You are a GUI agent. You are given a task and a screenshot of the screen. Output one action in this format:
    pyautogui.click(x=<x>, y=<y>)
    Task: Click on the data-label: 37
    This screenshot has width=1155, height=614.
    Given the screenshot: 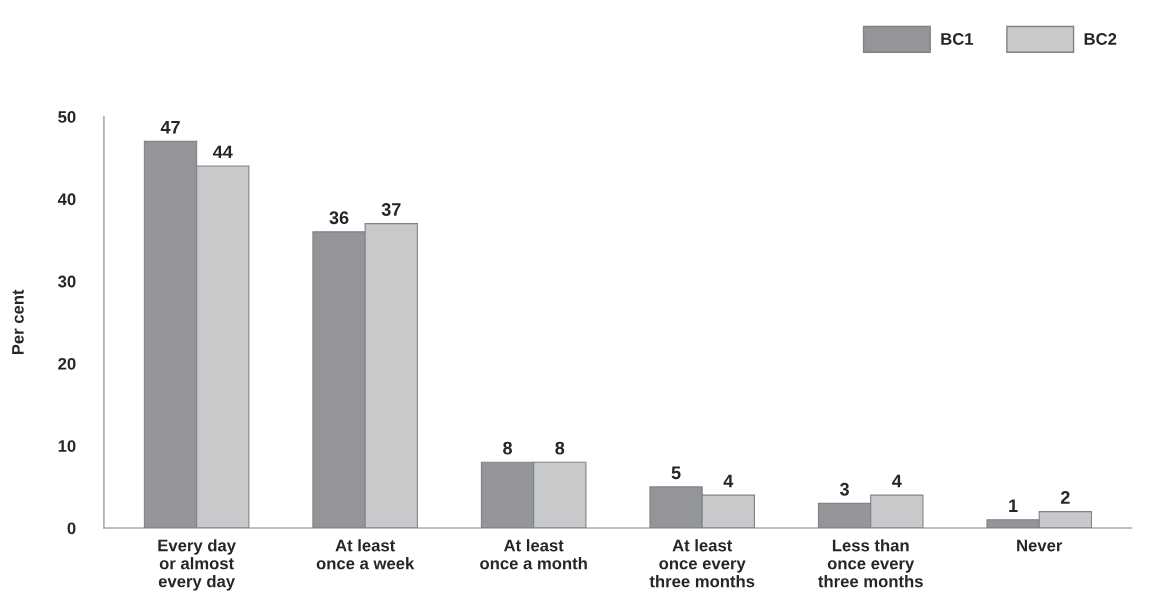 What is the action you would take?
    pyautogui.click(x=391, y=209)
    